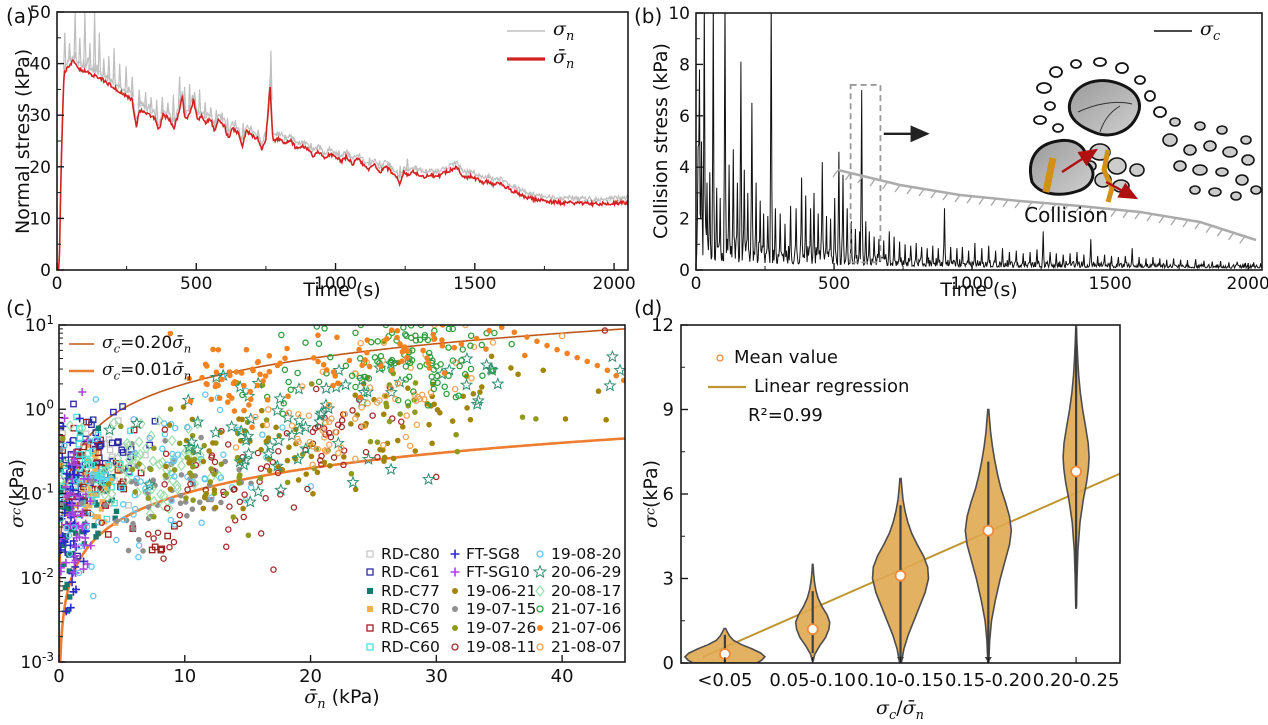  What do you see at coordinates (576, 554) in the screenshot?
I see `panel-c-legend-19-08-20: 19-08-20` at bounding box center [576, 554].